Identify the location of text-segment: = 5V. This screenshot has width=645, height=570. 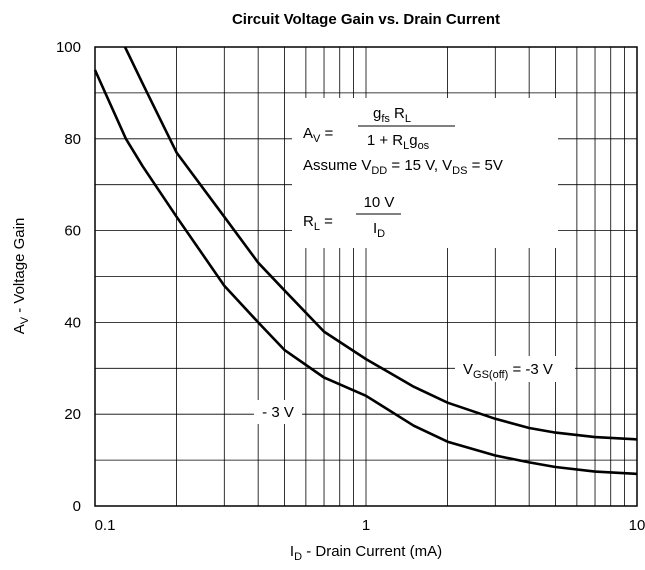
(484, 165).